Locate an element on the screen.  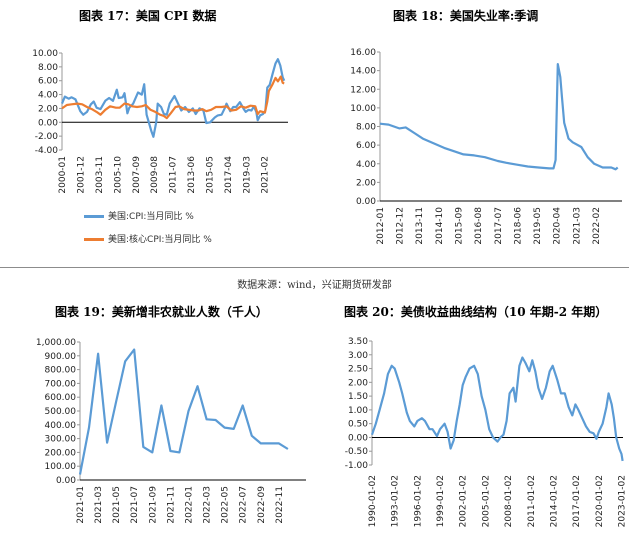
x-tick-label: 2011-01-02 is located at coordinates (532, 501).